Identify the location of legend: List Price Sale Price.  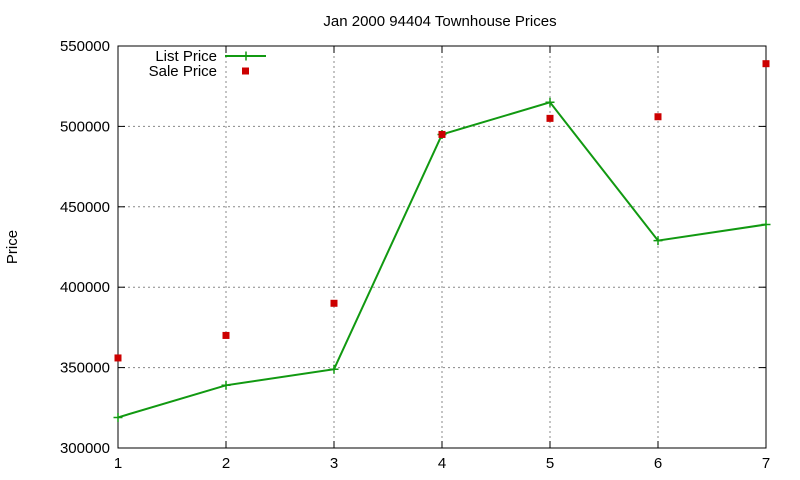
(207, 64).